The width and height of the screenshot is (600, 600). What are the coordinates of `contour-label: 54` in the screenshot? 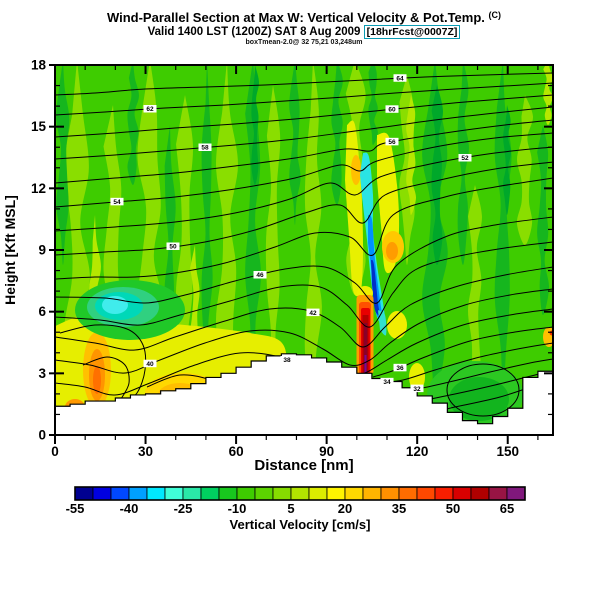 It's located at (117, 201).